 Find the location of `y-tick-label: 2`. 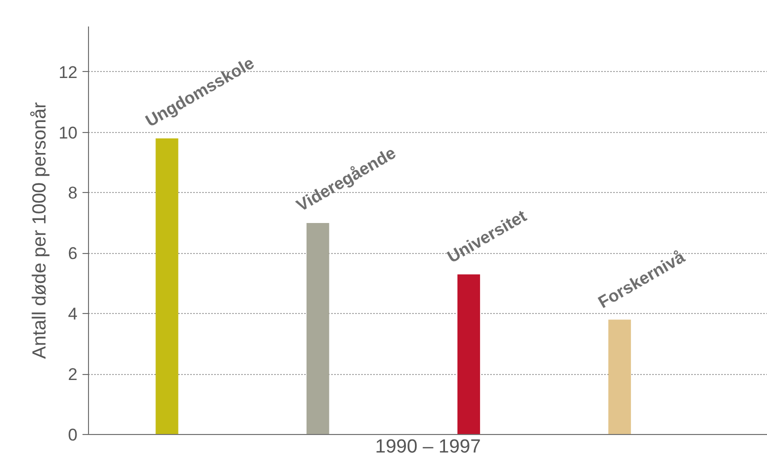

y-tick-label: 2 is located at coordinates (73, 374).